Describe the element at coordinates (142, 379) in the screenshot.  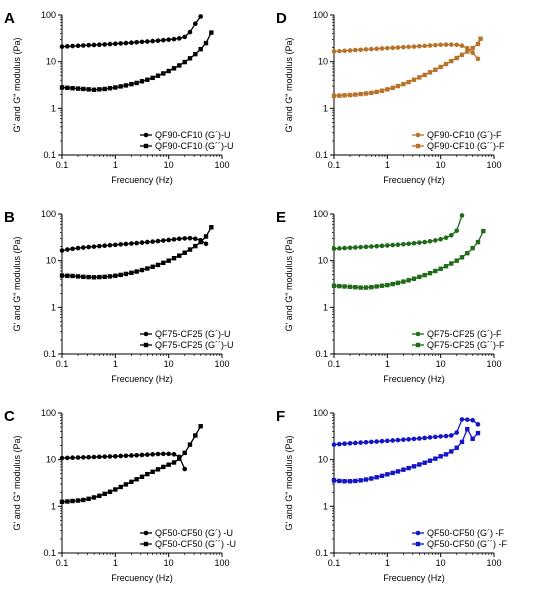
I see `x-axis-title: Frecuency (Hz)` at that location.